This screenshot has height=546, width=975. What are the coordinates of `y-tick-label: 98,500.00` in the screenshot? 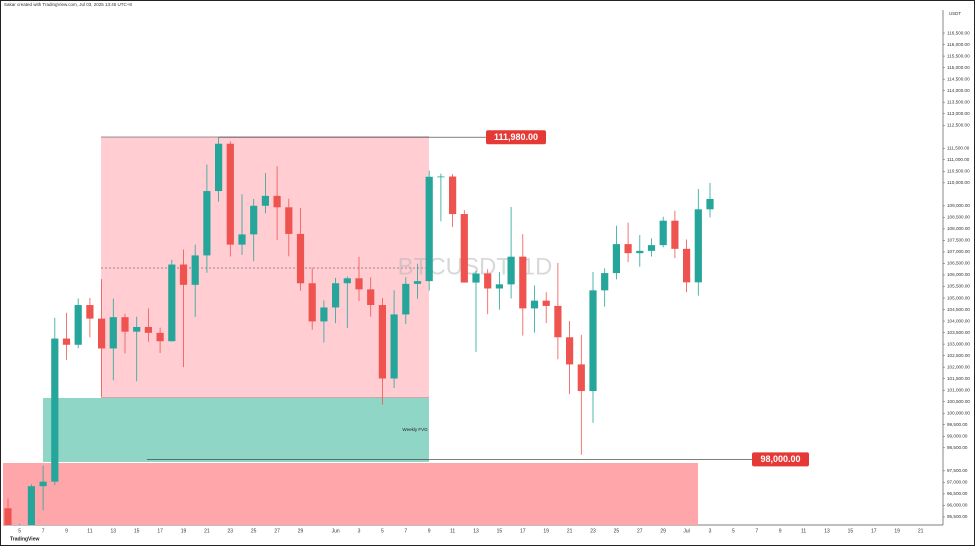 It's located at (957, 447).